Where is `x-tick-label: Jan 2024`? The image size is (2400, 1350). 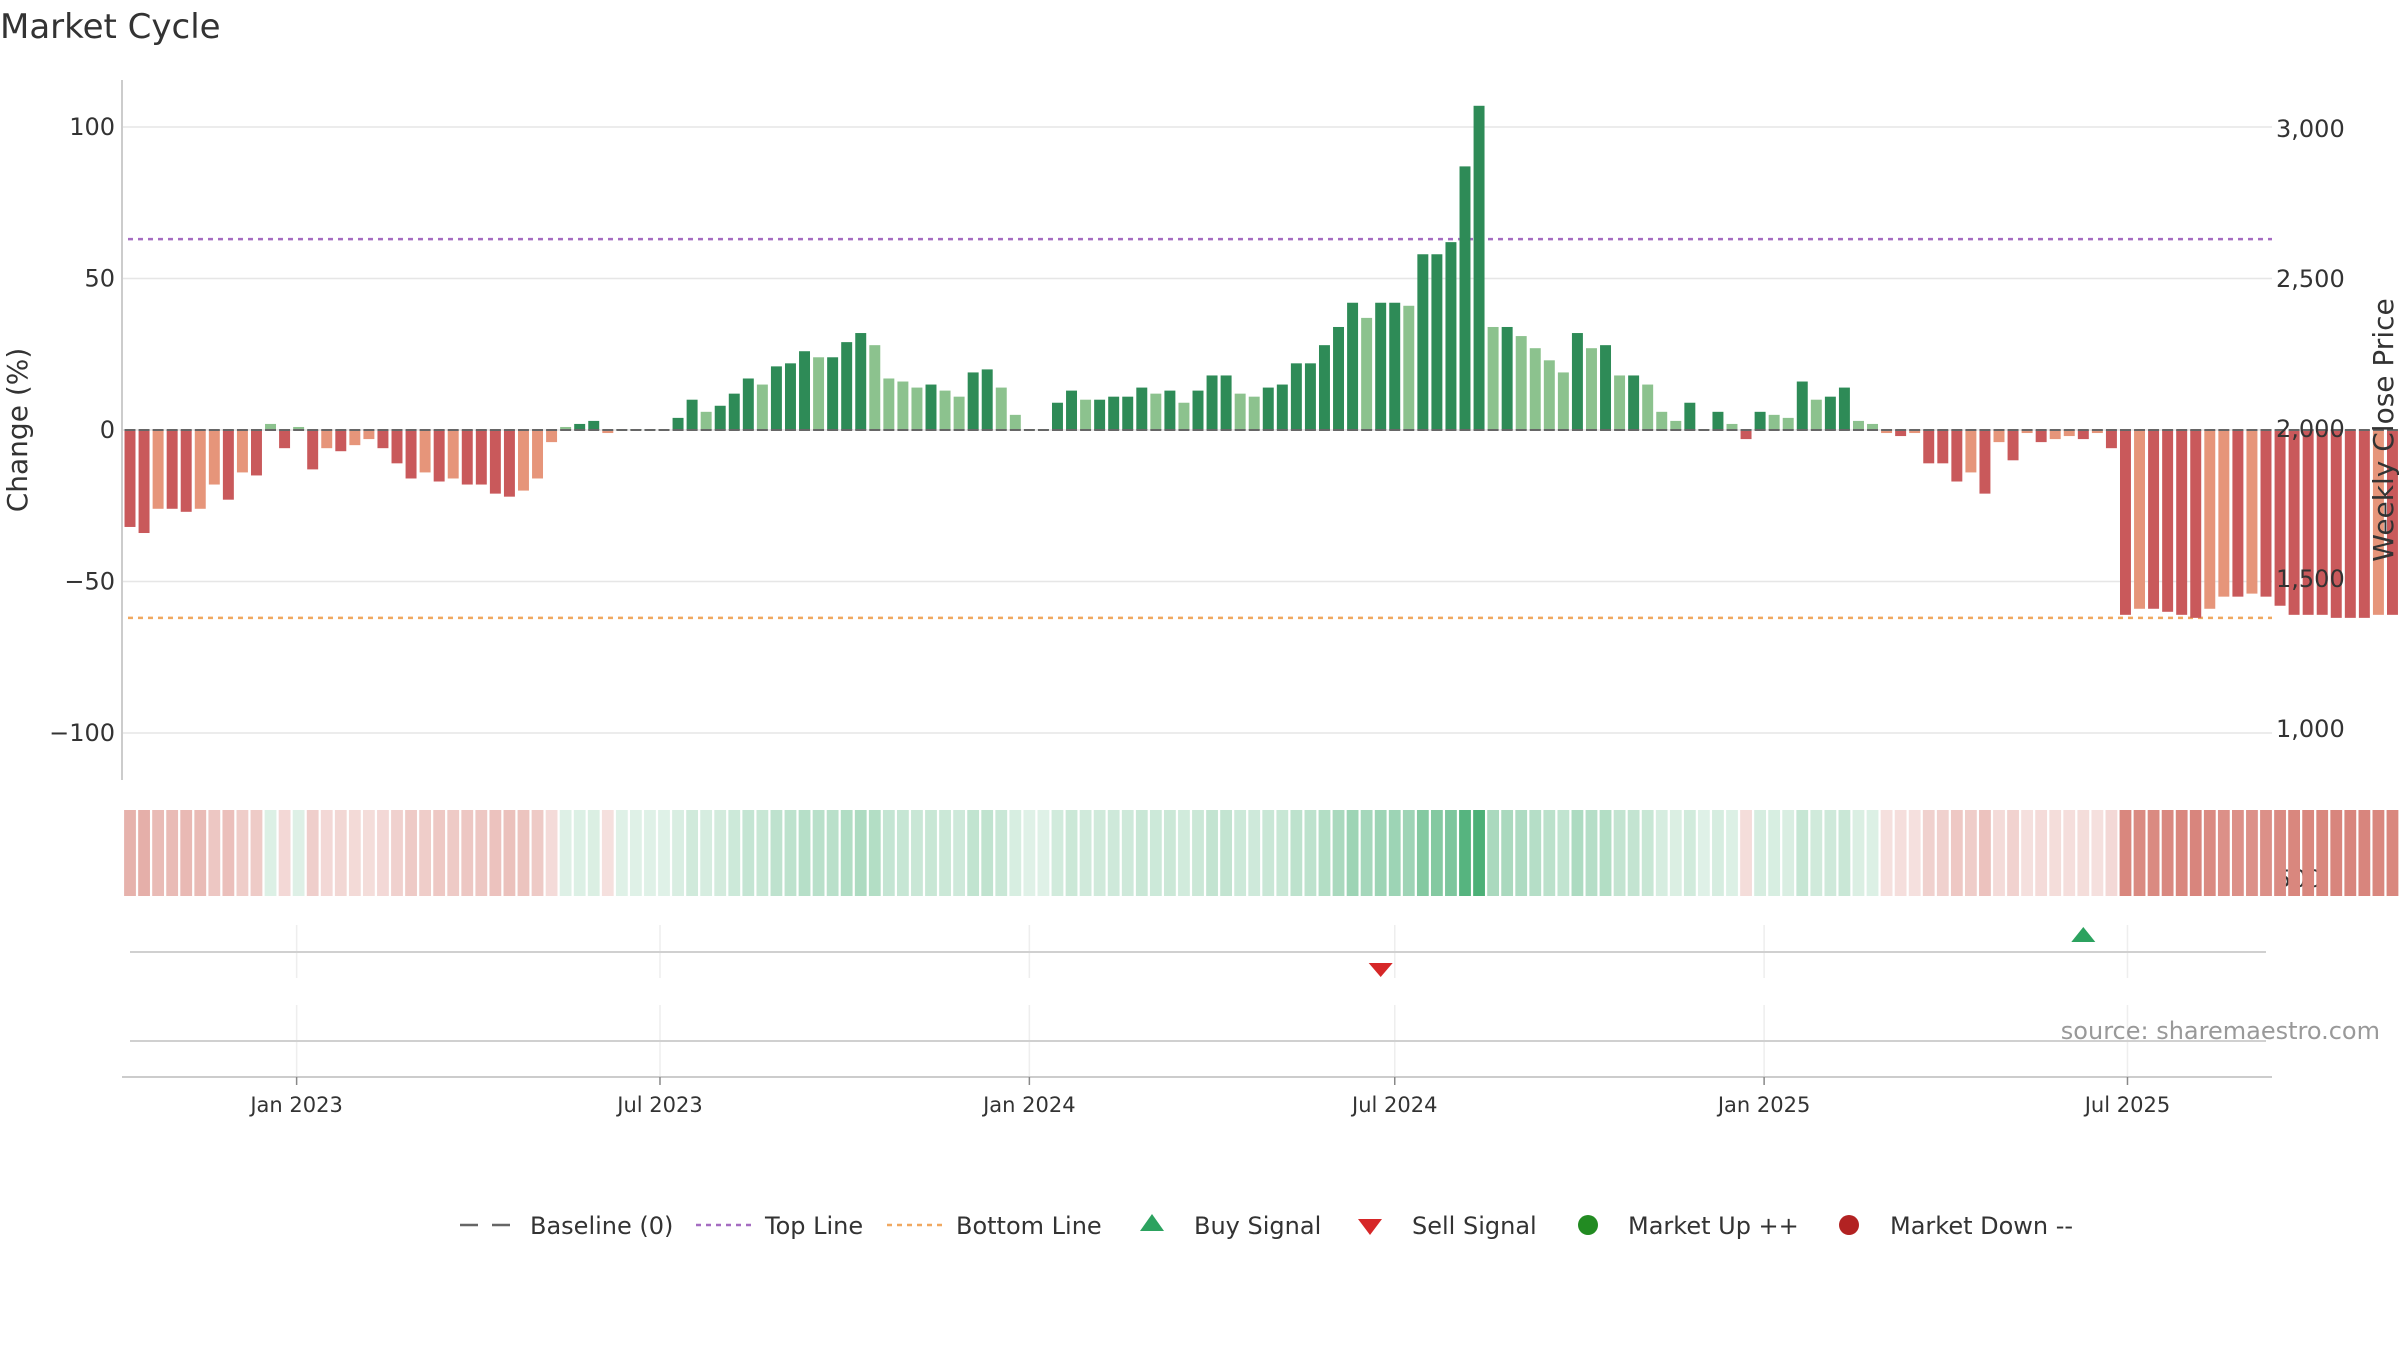
x-tick-label: Jan 2024 is located at coordinates (1028, 1105).